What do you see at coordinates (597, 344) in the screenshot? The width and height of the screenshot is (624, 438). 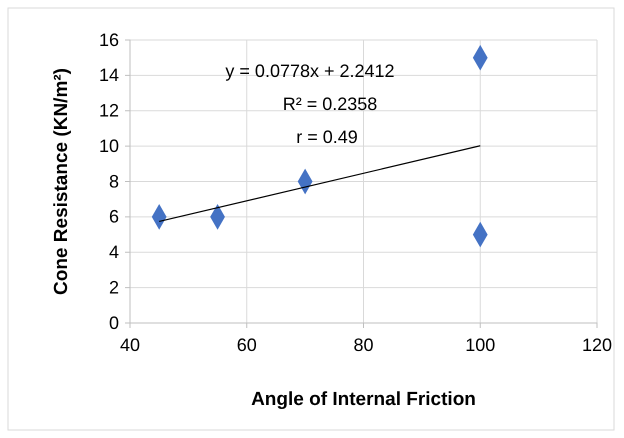 I see `x-tick-label: 120` at bounding box center [597, 344].